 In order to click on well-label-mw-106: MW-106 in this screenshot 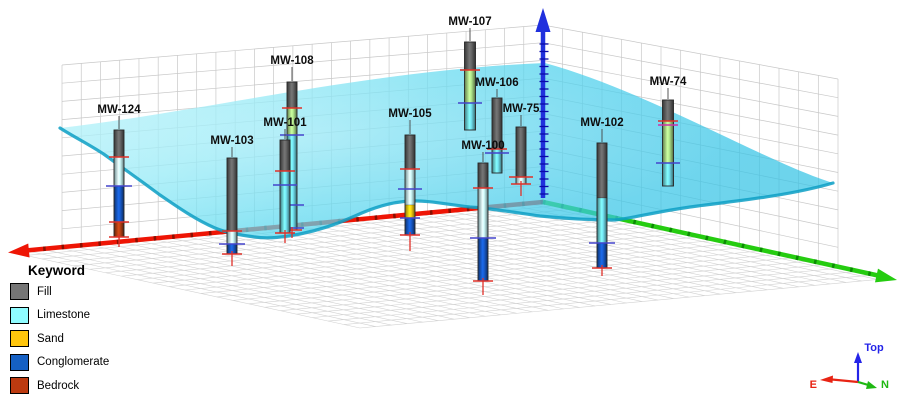, I will do `click(496, 83)`.